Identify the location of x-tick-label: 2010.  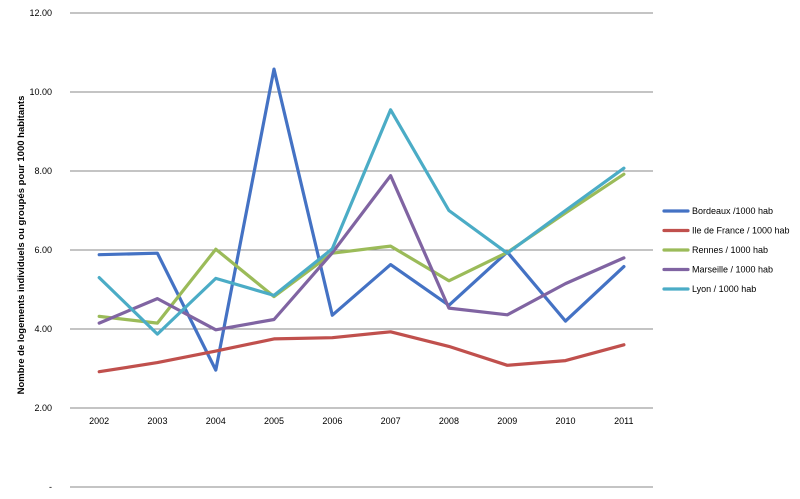
(566, 421).